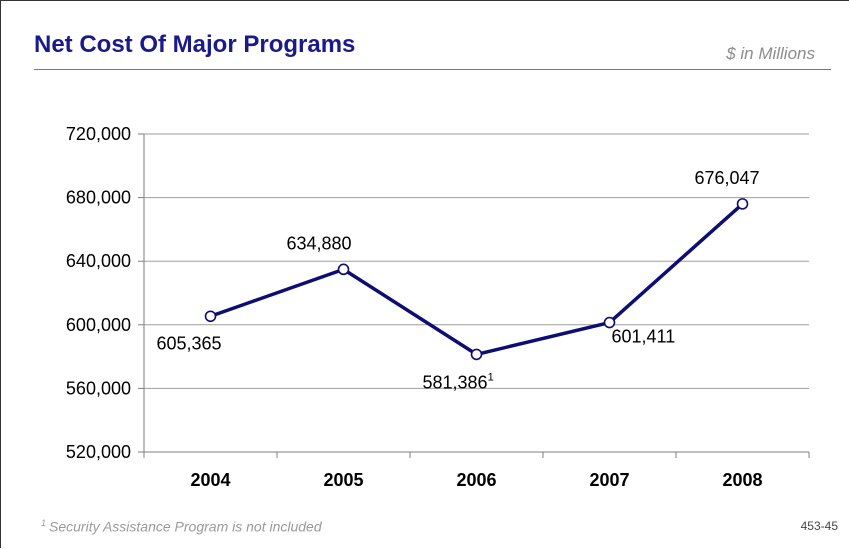 This screenshot has height=549, width=849. Describe the element at coordinates (98, 198) in the screenshot. I see `y-tick-label: 680,000` at that location.